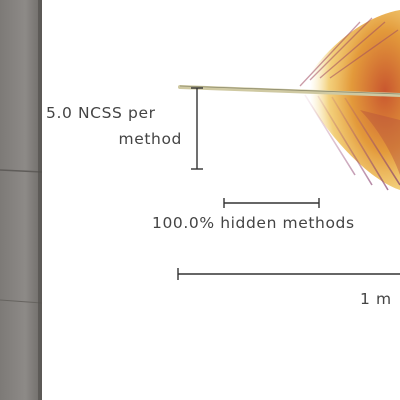  I want to click on length-scale-bar, so click(288, 274).